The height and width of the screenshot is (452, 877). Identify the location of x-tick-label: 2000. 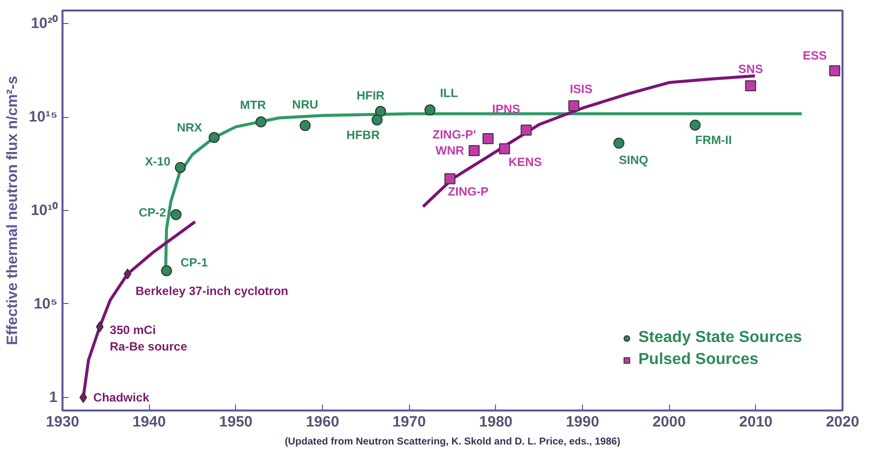
(669, 422).